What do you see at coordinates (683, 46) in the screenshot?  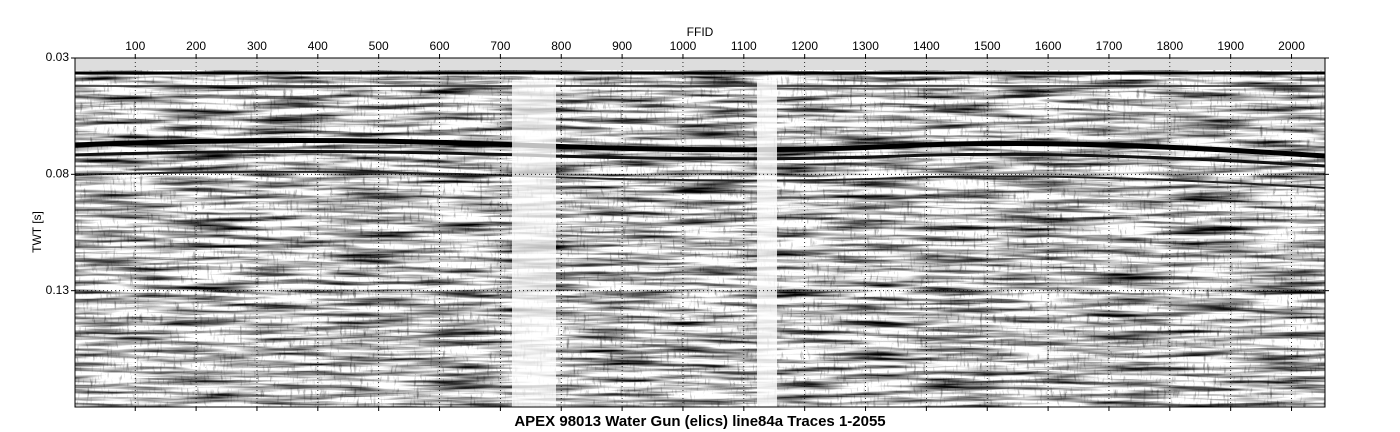 I see `x-tick-label: 1000` at bounding box center [683, 46].